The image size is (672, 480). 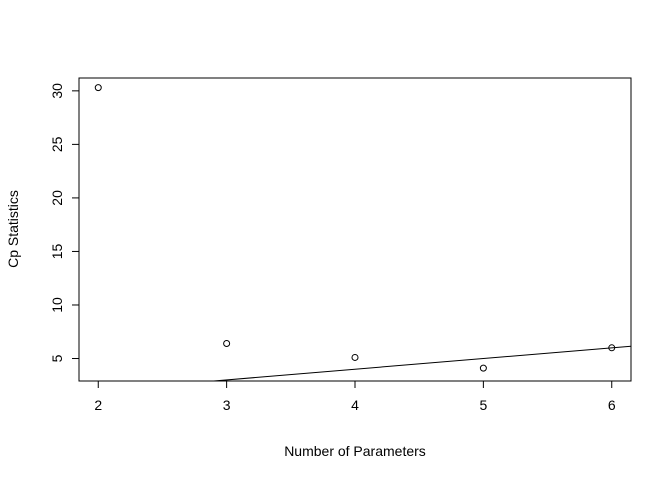 I want to click on x-tick-label: 2, so click(x=98, y=405).